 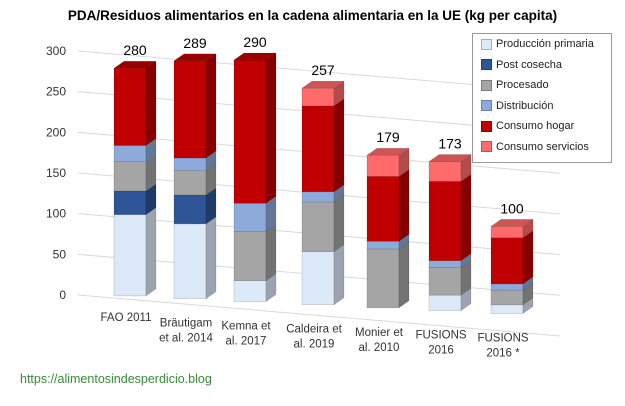 I want to click on x-tick-label: al. 2019, so click(x=314, y=345).